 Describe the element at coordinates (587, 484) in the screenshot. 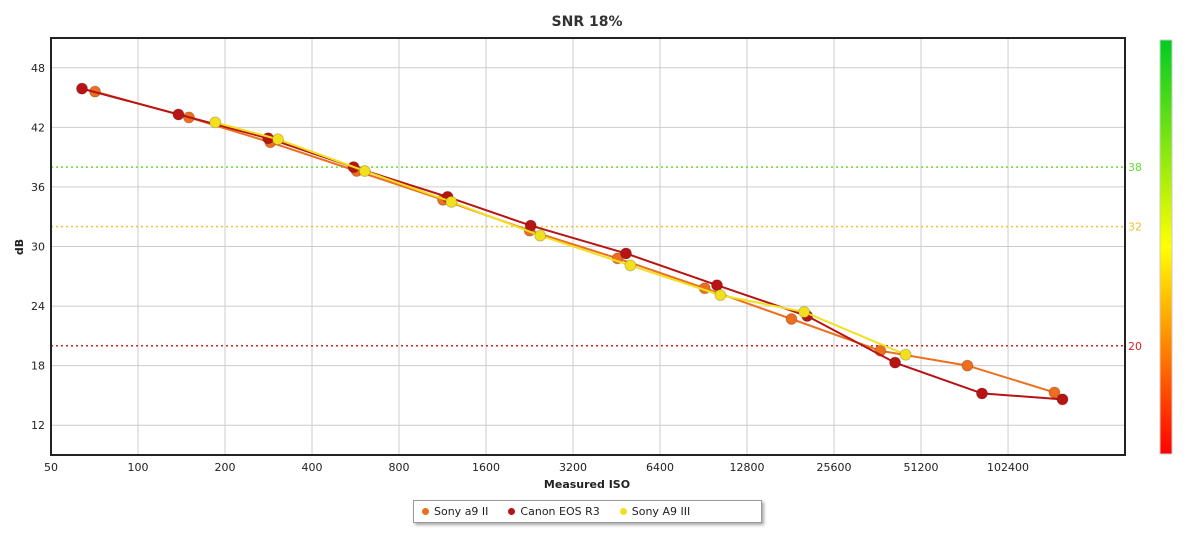

I see `x-axis-label: Measured ISO` at that location.